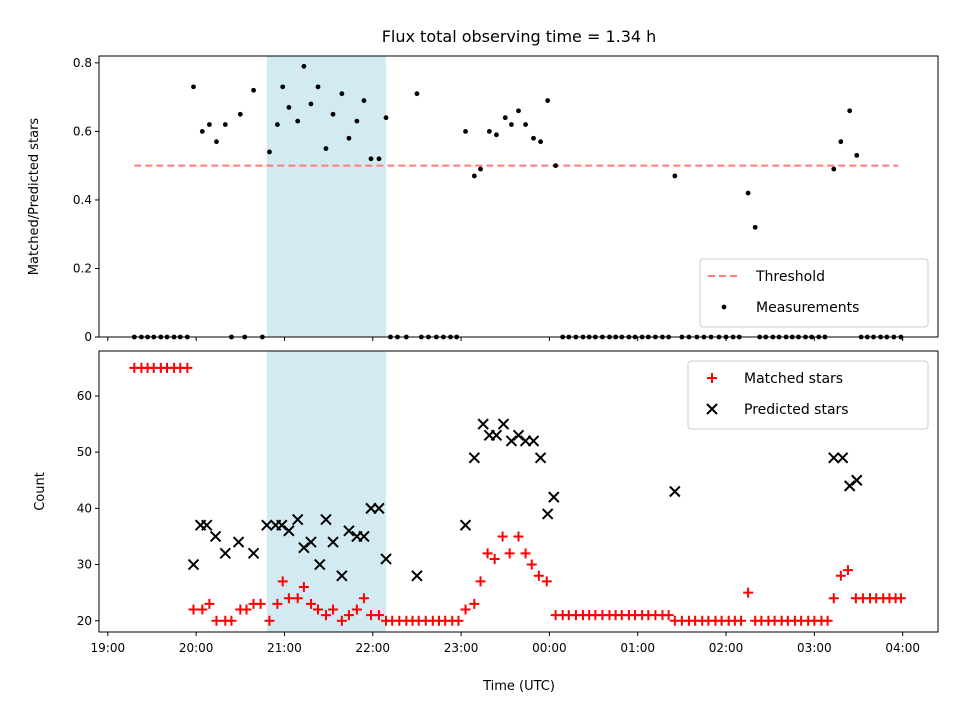 The image size is (960, 720). Describe the element at coordinates (814, 293) in the screenshot. I see `legend-box` at that location.